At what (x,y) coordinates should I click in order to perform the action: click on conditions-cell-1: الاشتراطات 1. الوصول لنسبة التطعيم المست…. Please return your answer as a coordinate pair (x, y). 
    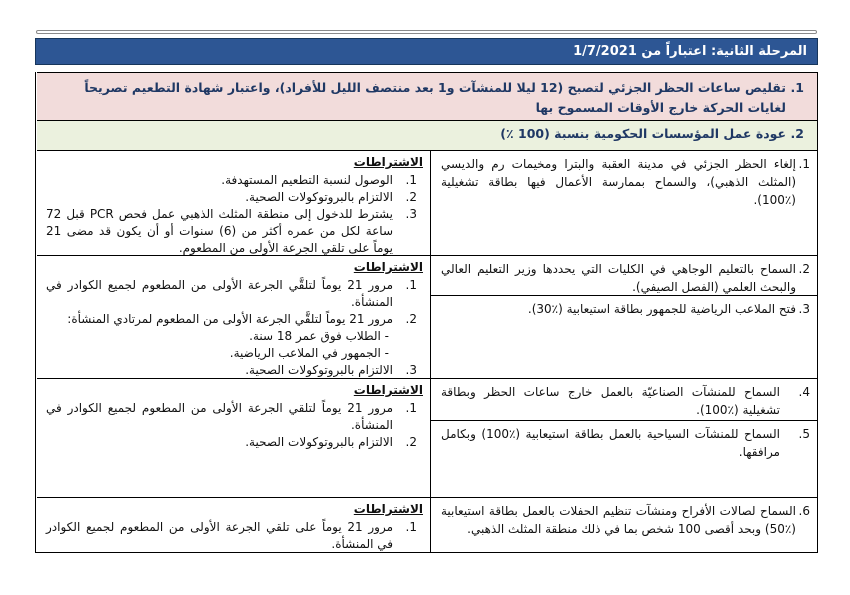
    Looking at the image, I should click on (234, 202).